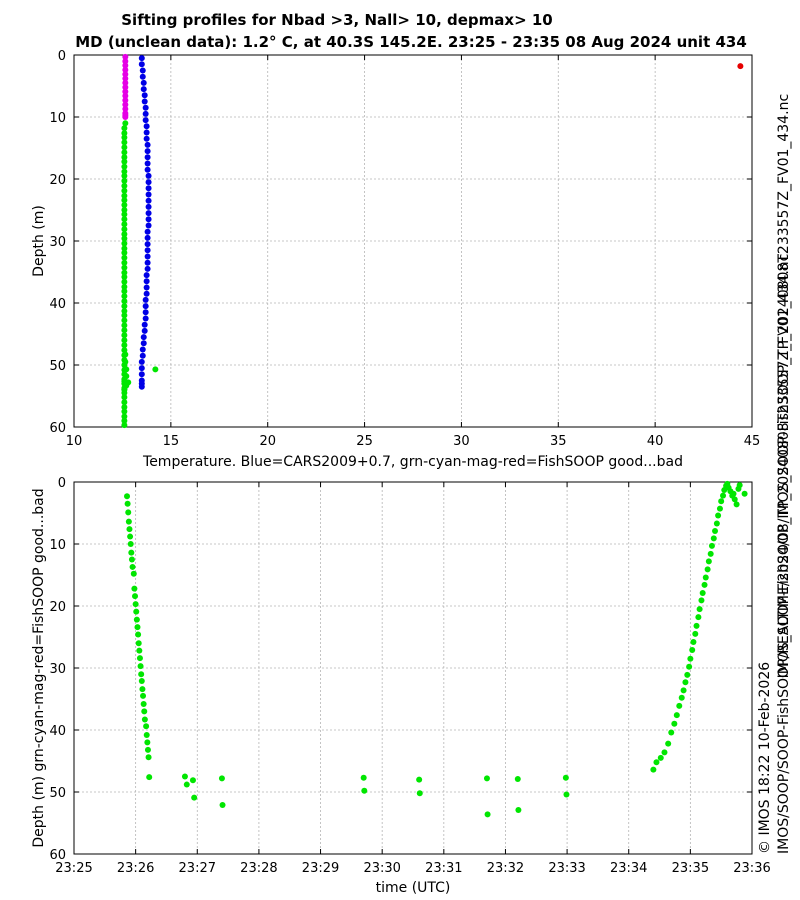  Describe the element at coordinates (364, 441) in the screenshot. I see `x-tick-label: 25` at that location.